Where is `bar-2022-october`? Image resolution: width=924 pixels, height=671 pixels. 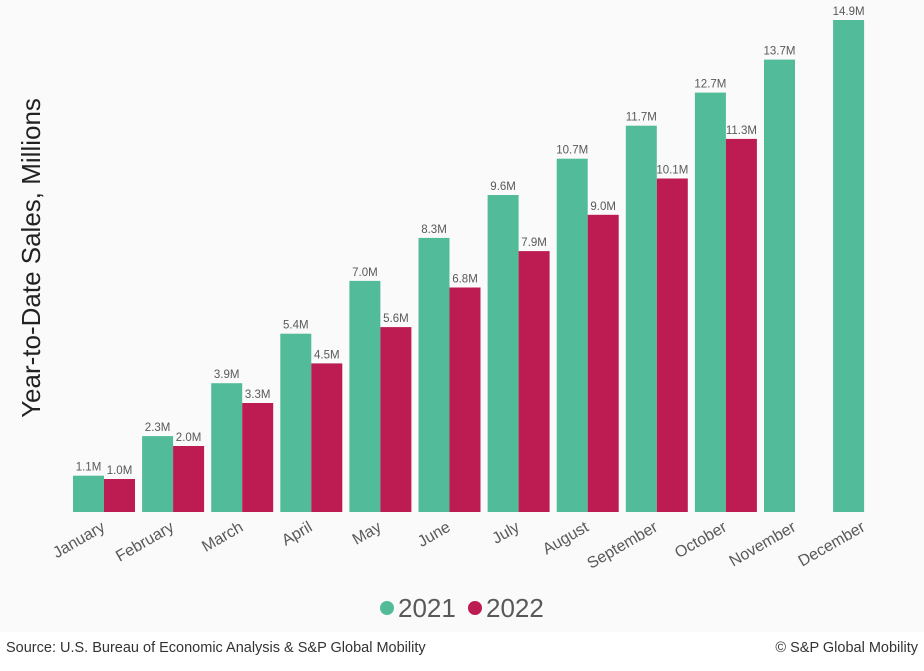
bar-2022-october is located at coordinates (741, 325).